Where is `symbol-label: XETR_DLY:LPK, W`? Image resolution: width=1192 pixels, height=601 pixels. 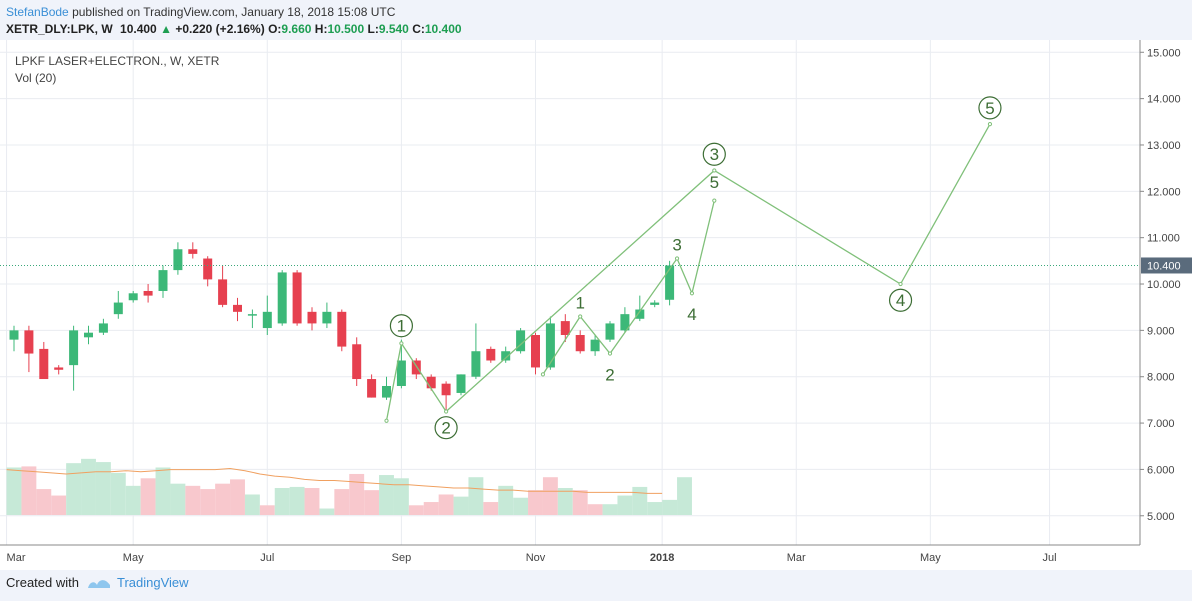
symbol-label: XETR_DLY:LPK, W is located at coordinates (59, 29).